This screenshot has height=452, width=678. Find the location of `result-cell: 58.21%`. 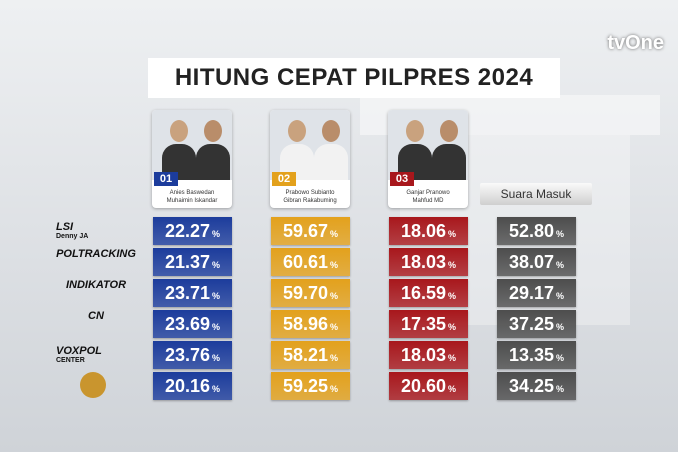

result-cell: 58.21% is located at coordinates (310, 355).